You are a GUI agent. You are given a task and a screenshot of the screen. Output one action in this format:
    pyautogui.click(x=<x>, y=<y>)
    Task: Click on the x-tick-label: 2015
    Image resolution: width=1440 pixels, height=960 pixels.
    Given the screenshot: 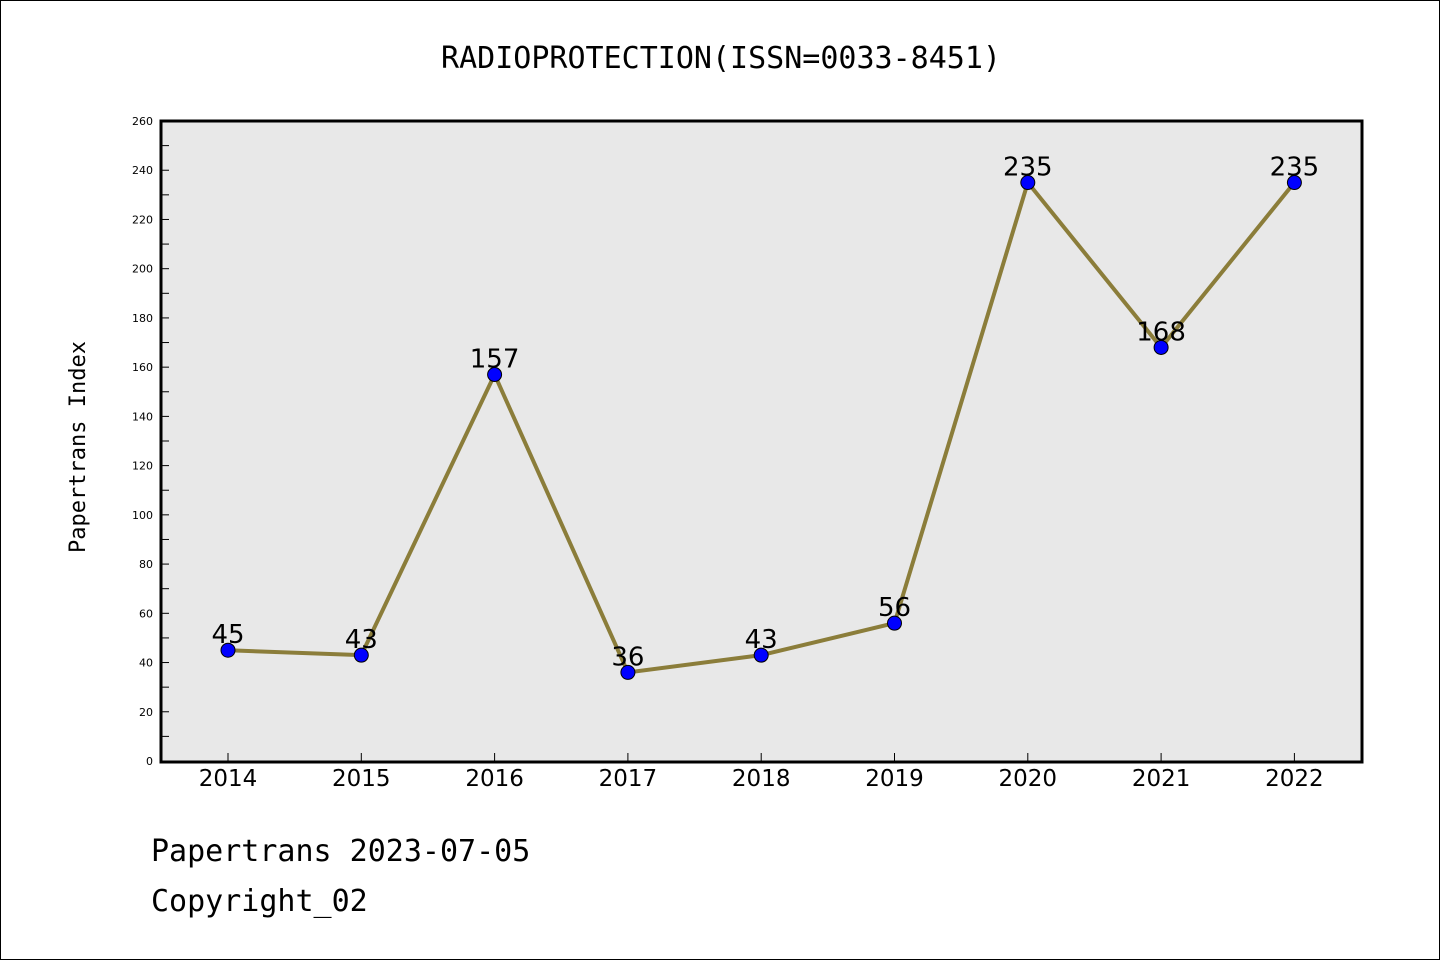 What is the action you would take?
    pyautogui.click(x=361, y=779)
    